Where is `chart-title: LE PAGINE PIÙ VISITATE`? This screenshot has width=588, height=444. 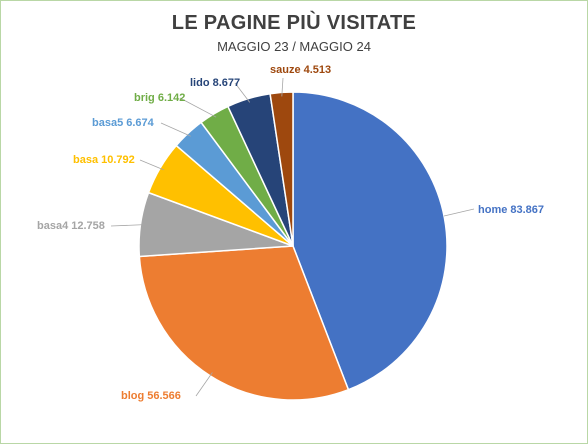 chart-title: LE PAGINE PIÙ VISITATE is located at coordinates (294, 23).